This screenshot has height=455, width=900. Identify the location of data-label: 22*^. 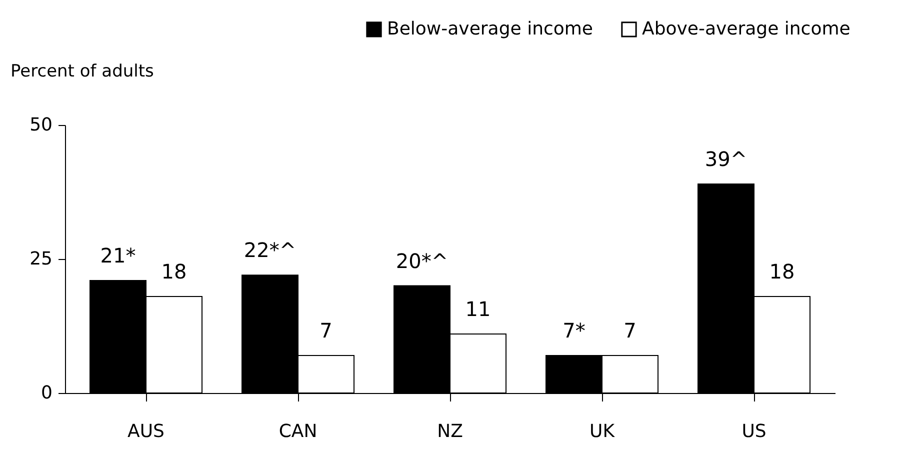
(270, 250).